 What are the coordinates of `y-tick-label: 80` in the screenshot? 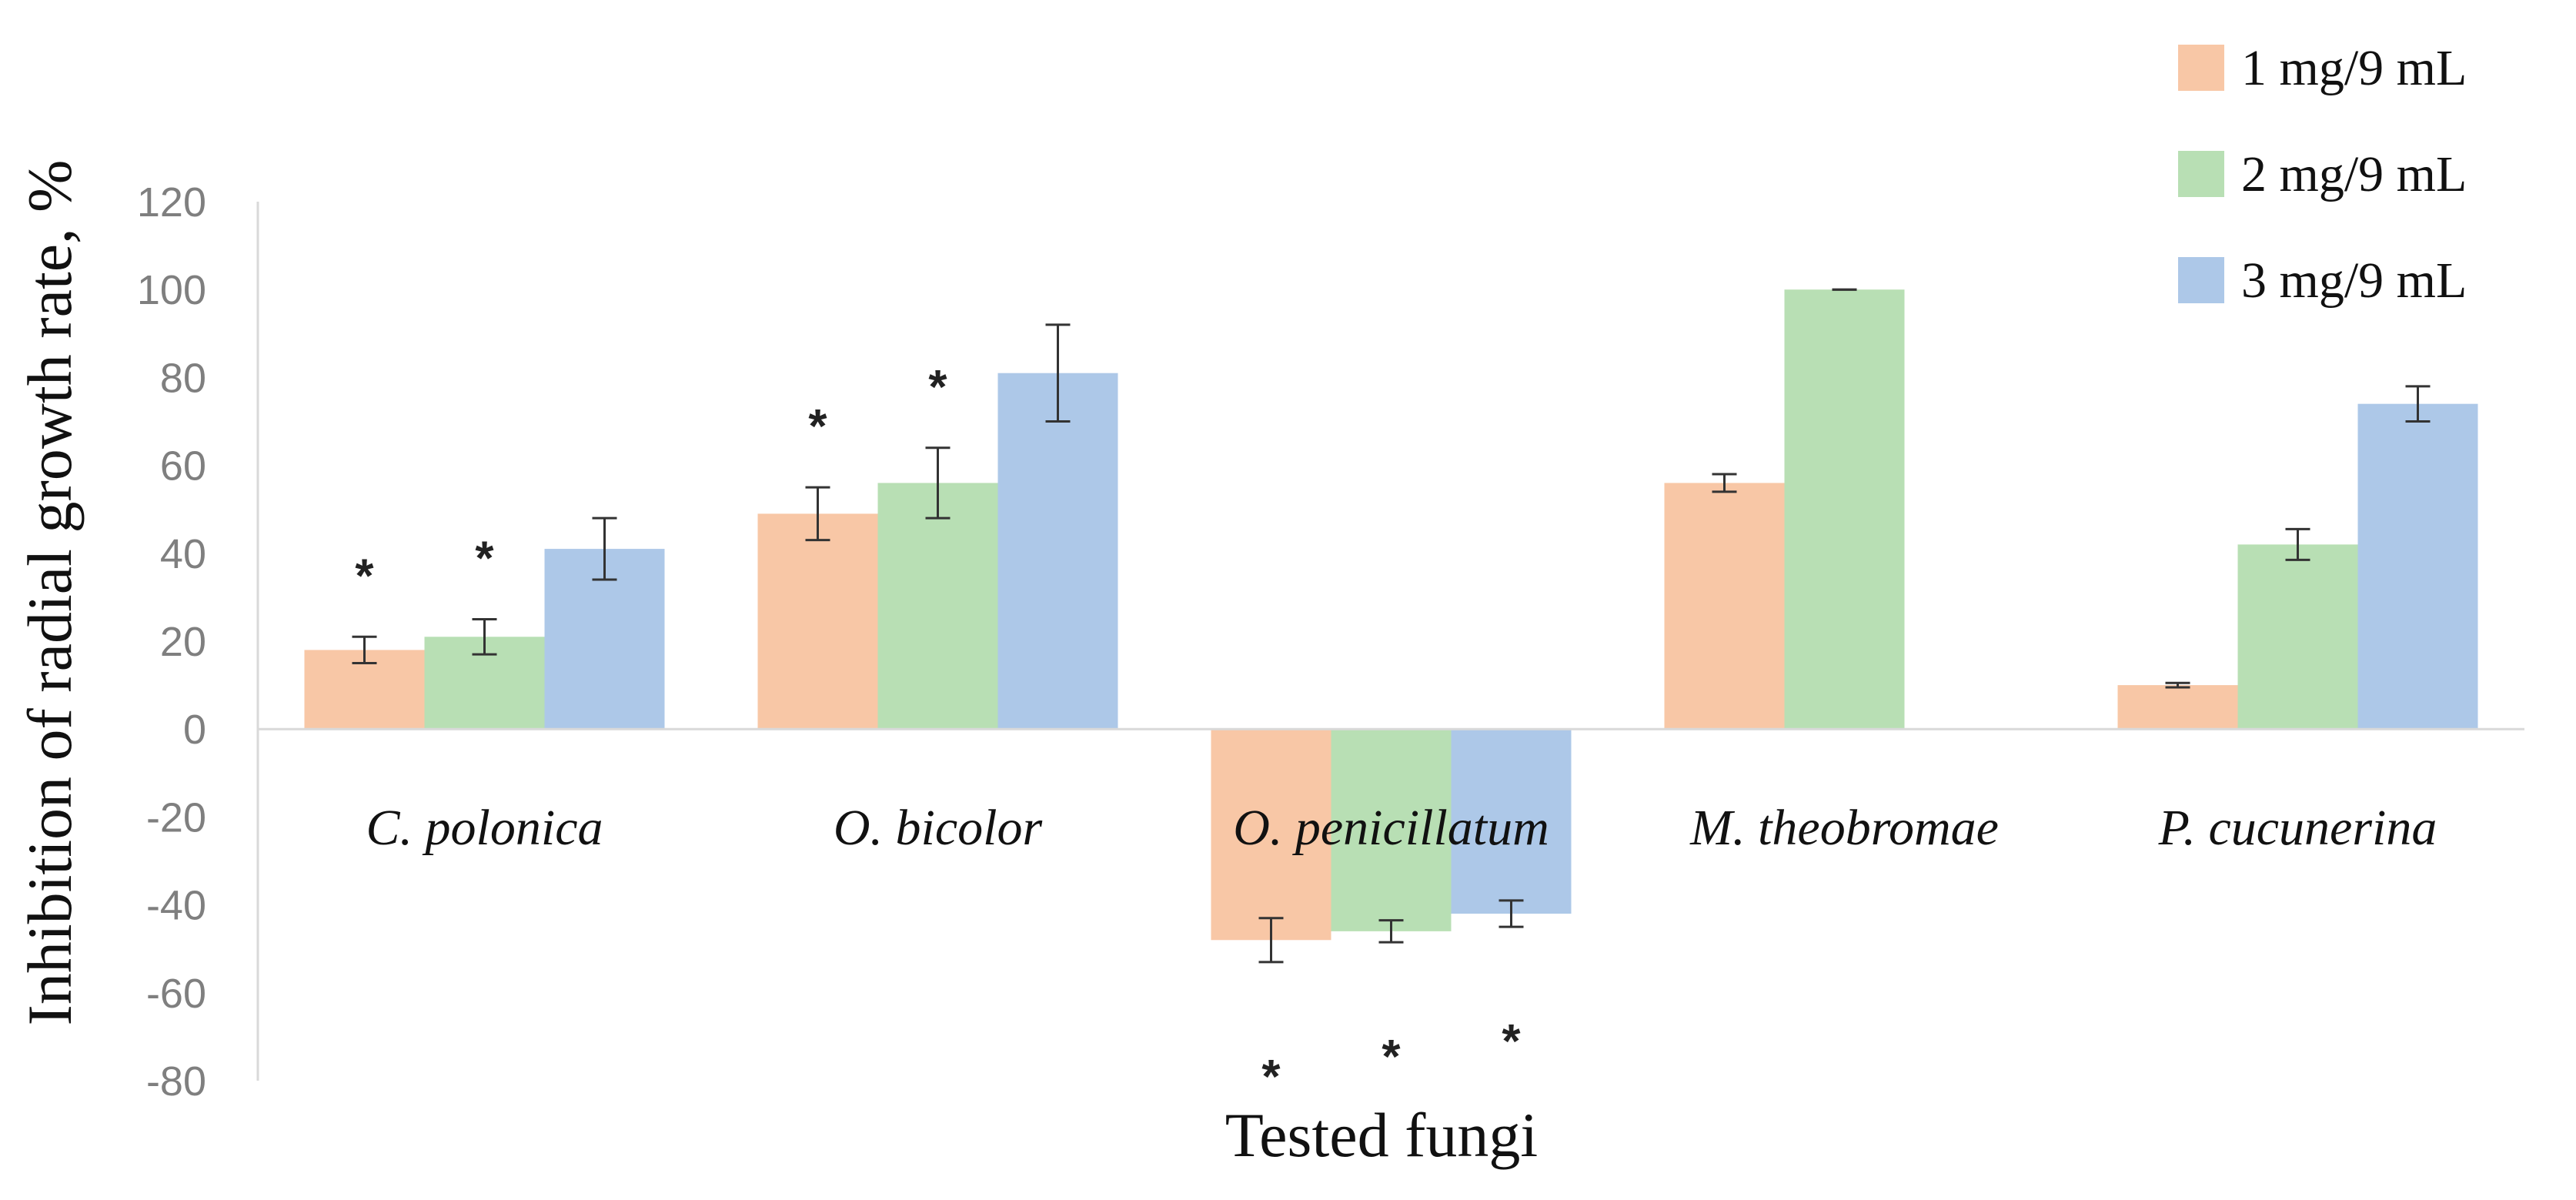 It's located at (183, 378).